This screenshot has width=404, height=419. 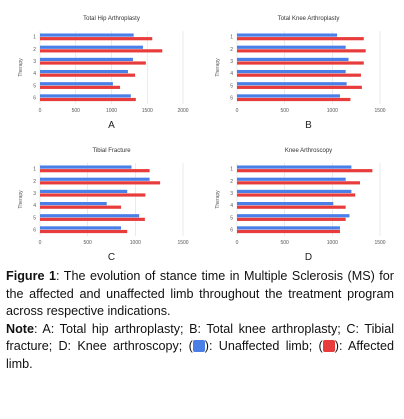 I want to click on note-label: Note, so click(x=20, y=328).